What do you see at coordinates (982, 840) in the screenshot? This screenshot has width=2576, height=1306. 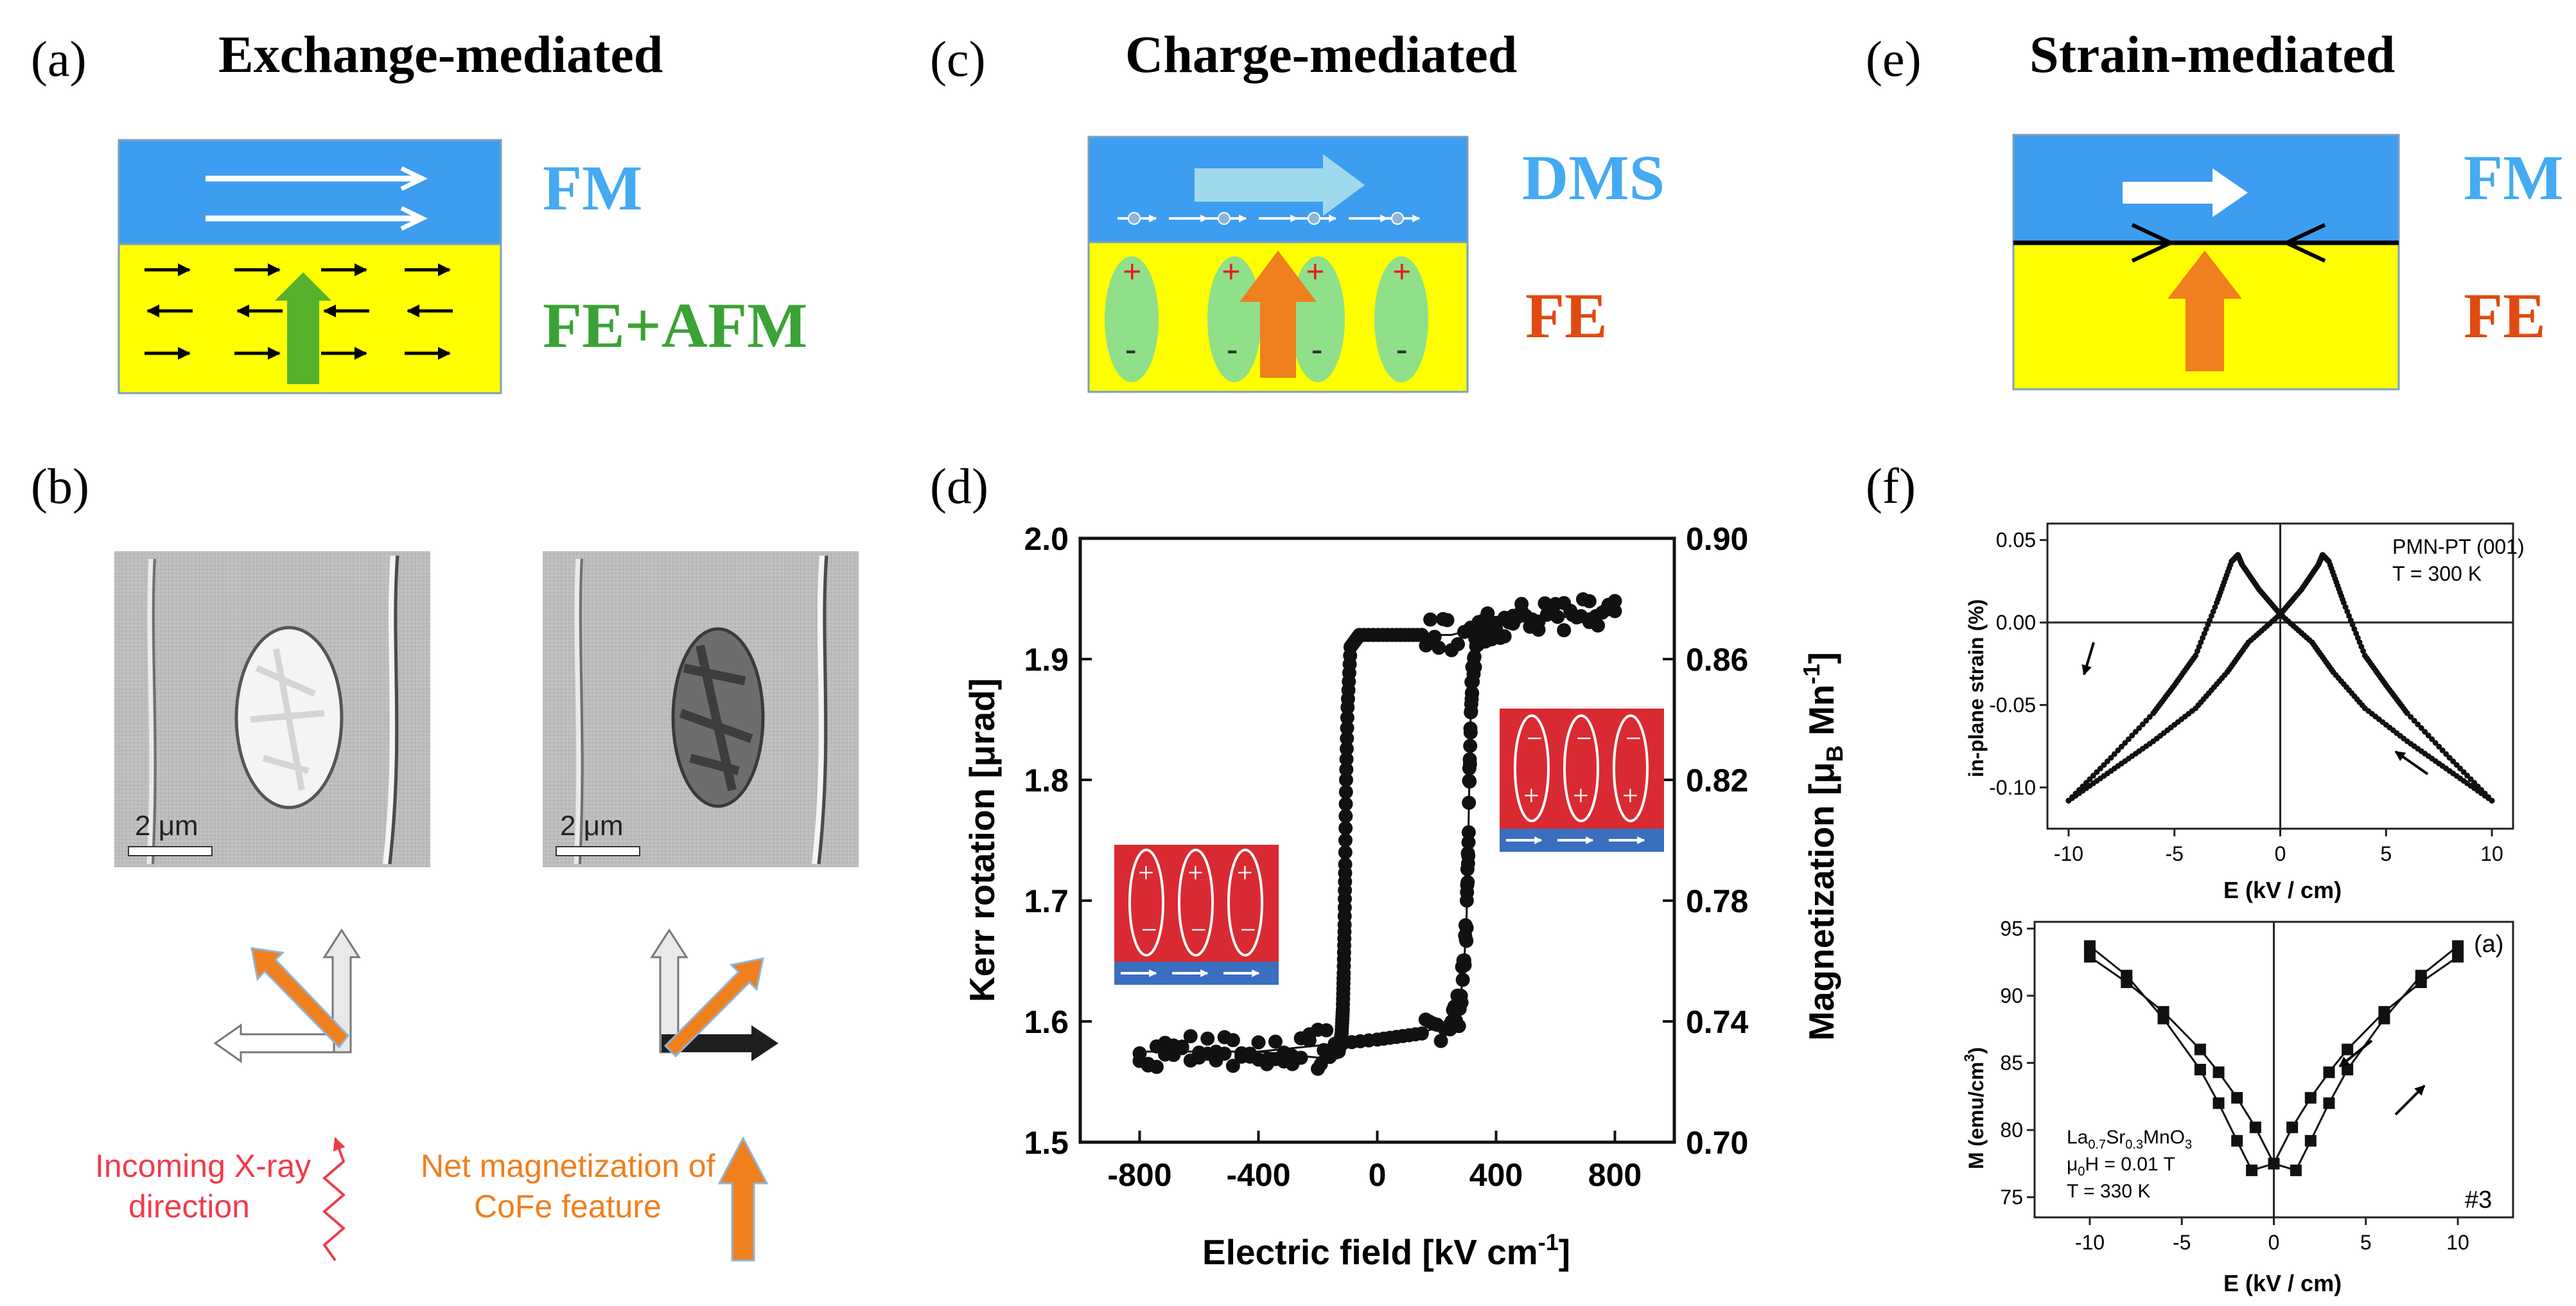 I see `chart-d-ylabel: Kerr rotation [μrad]` at bounding box center [982, 840].